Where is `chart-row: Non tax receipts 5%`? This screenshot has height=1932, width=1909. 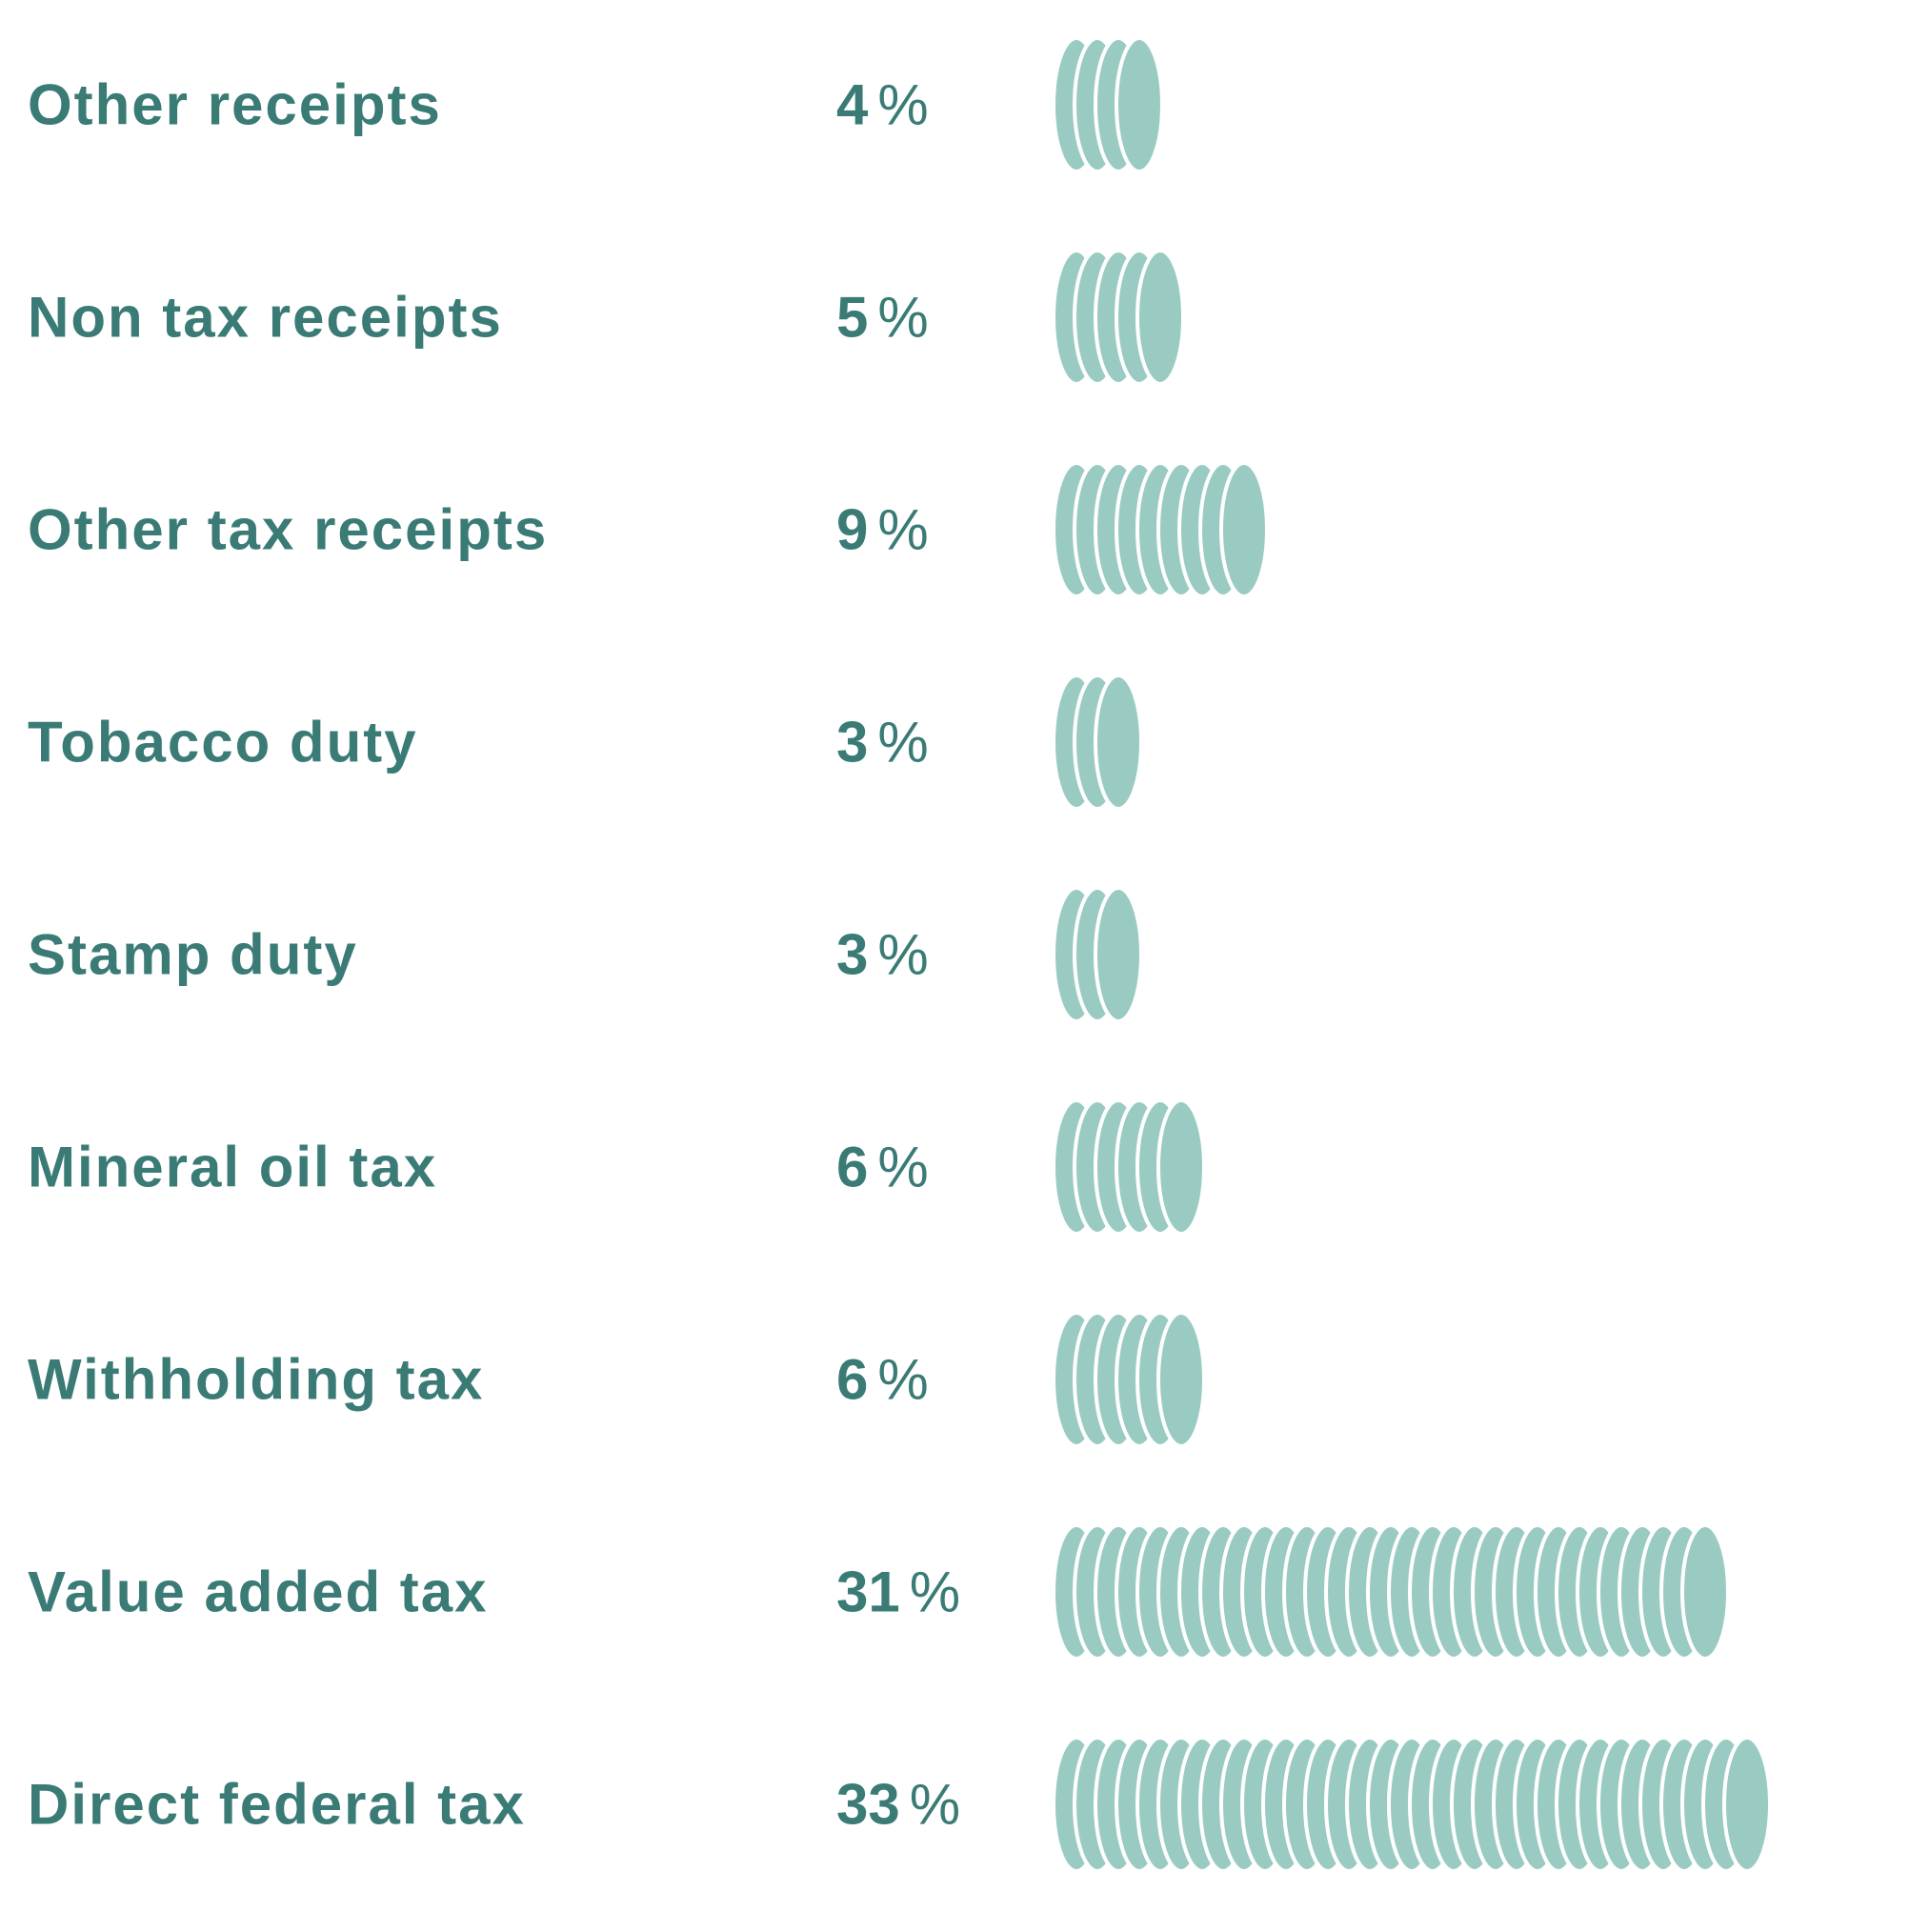
chart-row: Non tax receipts 5% is located at coordinates (955, 317).